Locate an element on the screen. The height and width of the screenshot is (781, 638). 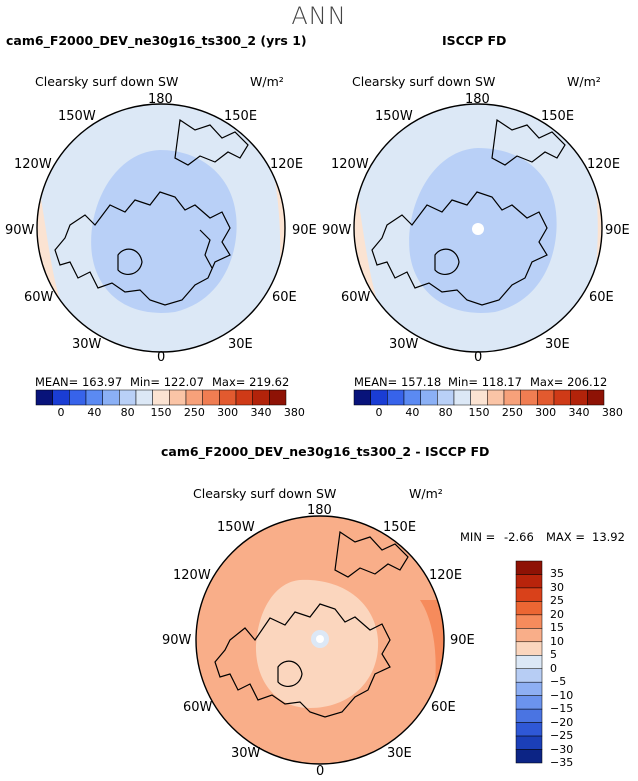
colorbar-isccp-tick-label: 0 is located at coordinates (379, 412).